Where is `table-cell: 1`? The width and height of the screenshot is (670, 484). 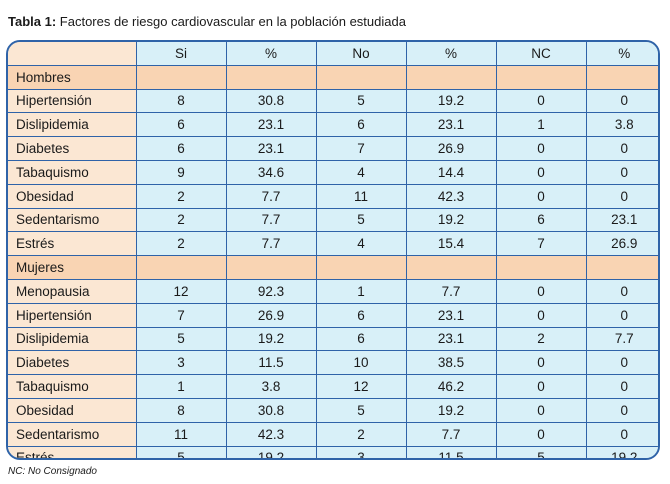
table-cell: 1 is located at coordinates (361, 291).